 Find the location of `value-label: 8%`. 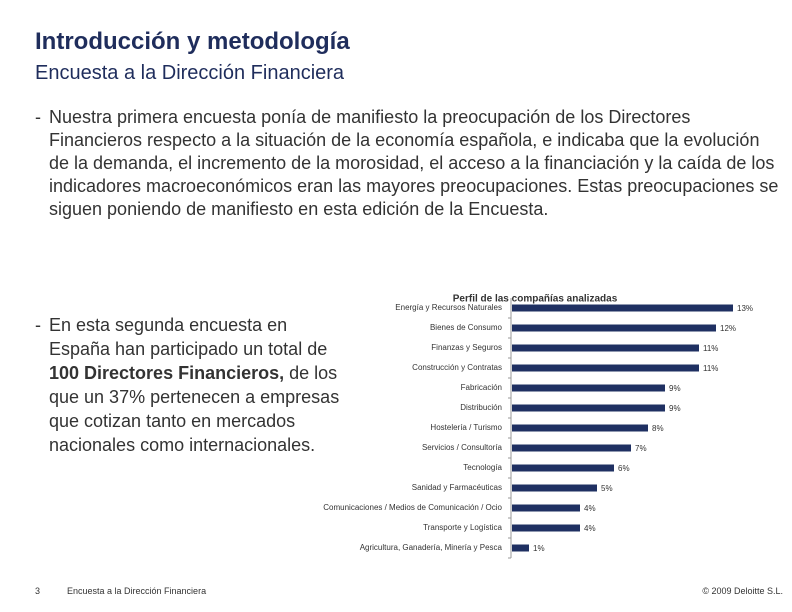

value-label: 8% is located at coordinates (658, 428).